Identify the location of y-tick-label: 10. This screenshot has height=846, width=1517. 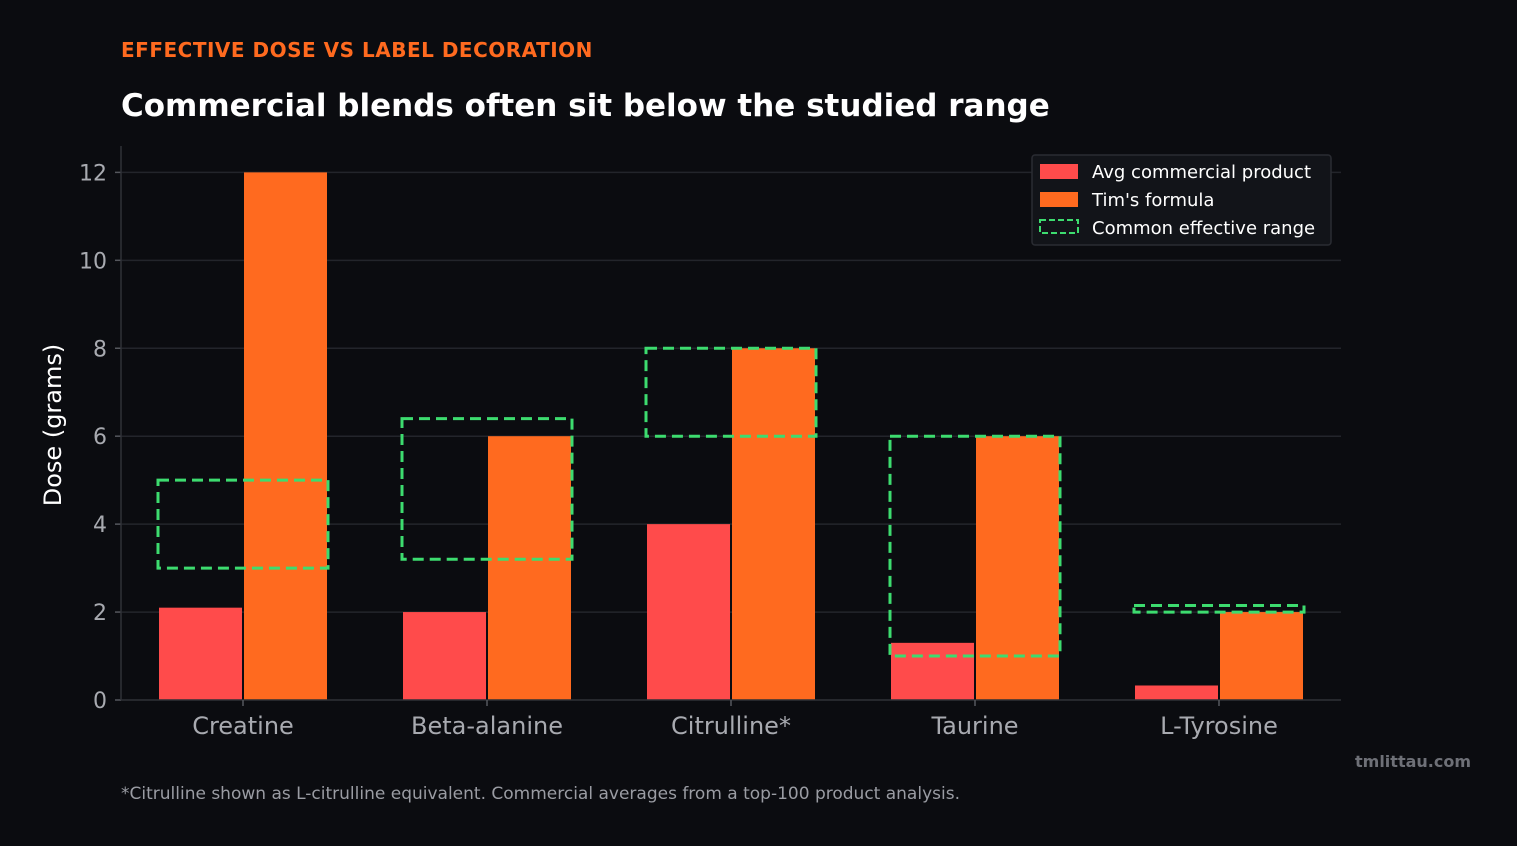
(93, 261).